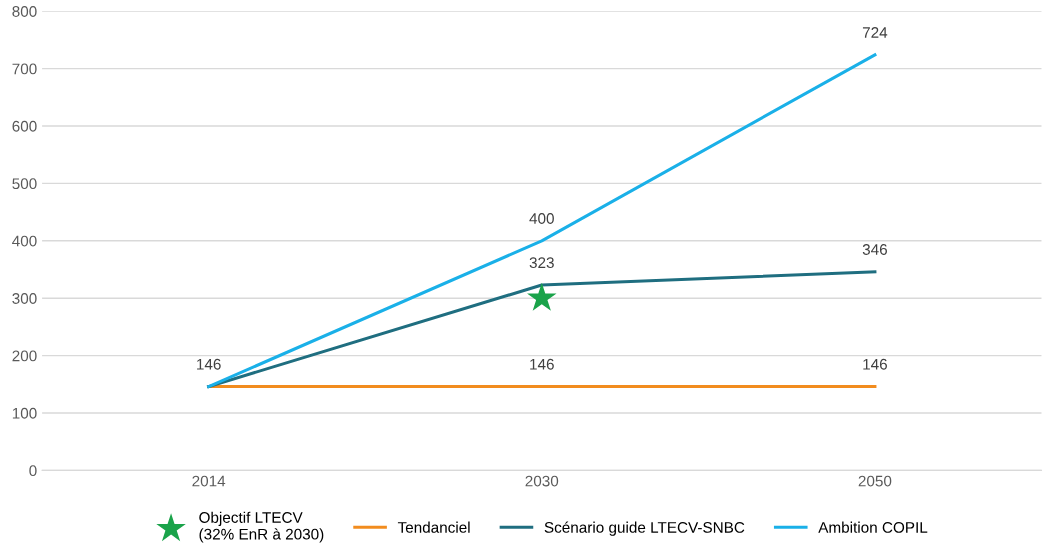  What do you see at coordinates (875, 32) in the screenshot?
I see `data-label: 724` at bounding box center [875, 32].